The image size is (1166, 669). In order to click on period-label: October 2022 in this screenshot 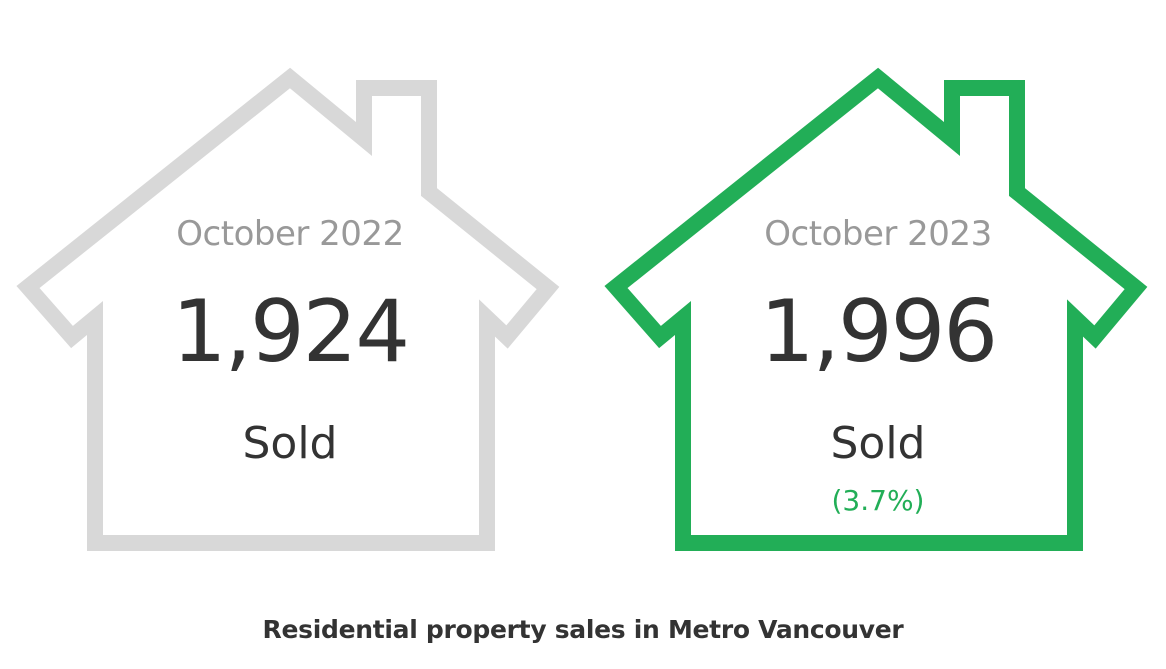, I will do `click(290, 234)`.